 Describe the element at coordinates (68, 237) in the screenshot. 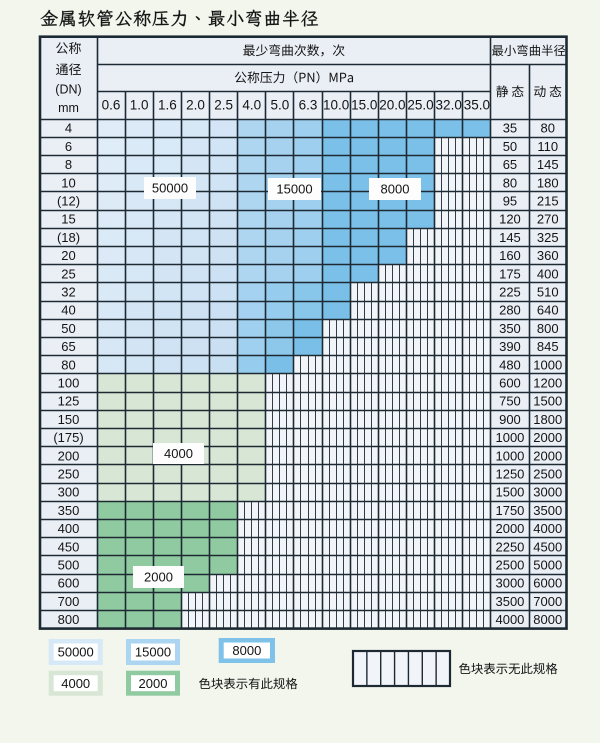

I see `svg-text: (18)` at that location.